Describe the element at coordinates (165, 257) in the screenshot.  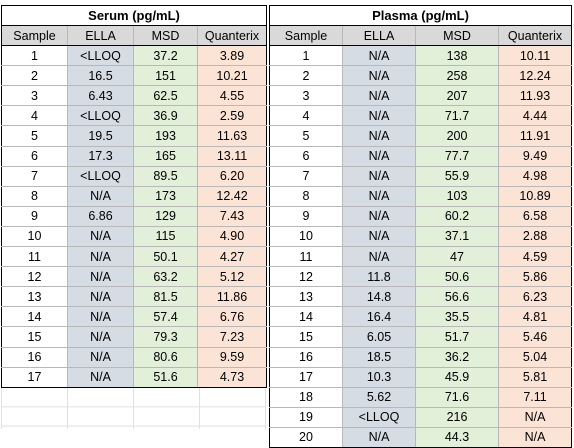
I see `serum-cell-msd: 50.1` at that location.